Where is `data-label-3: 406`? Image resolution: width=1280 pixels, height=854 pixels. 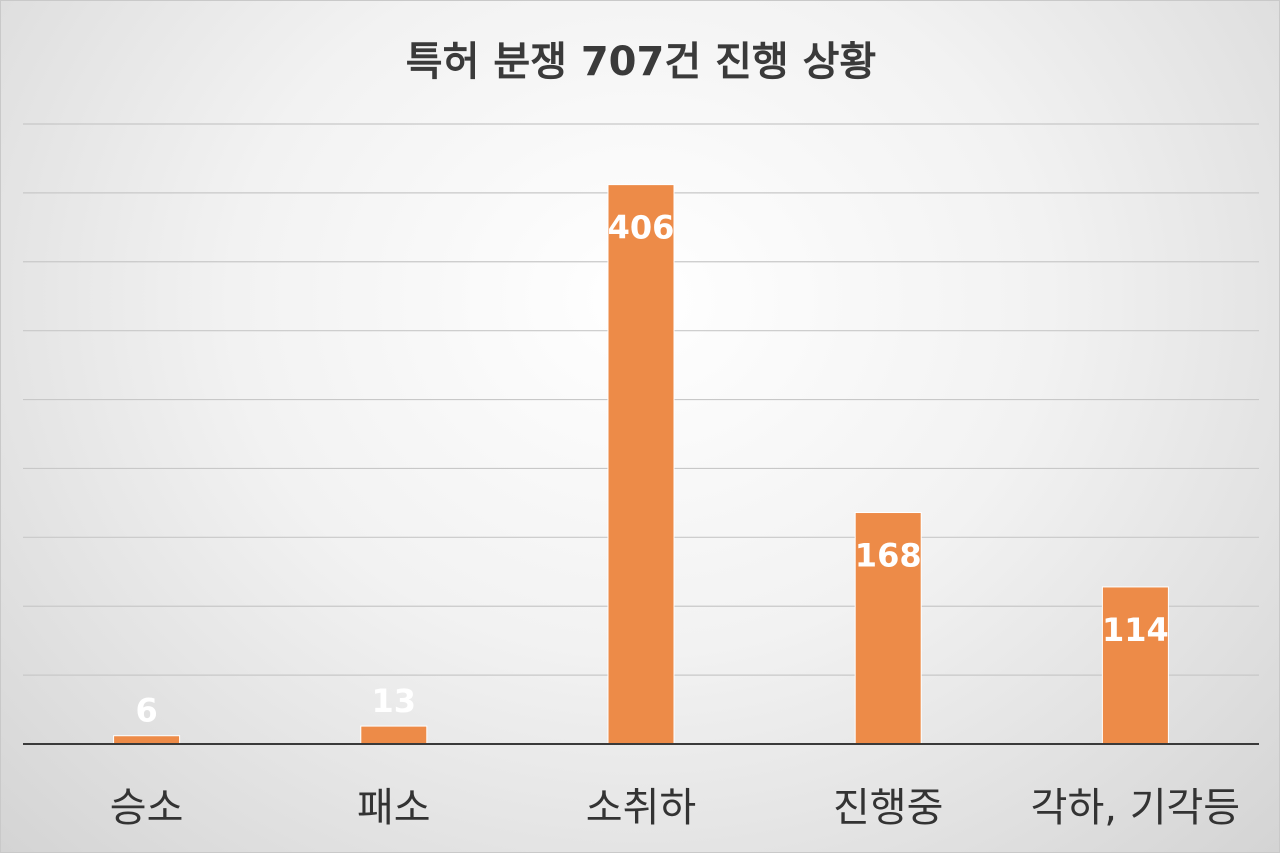 data-label-3: 406 is located at coordinates (641, 228).